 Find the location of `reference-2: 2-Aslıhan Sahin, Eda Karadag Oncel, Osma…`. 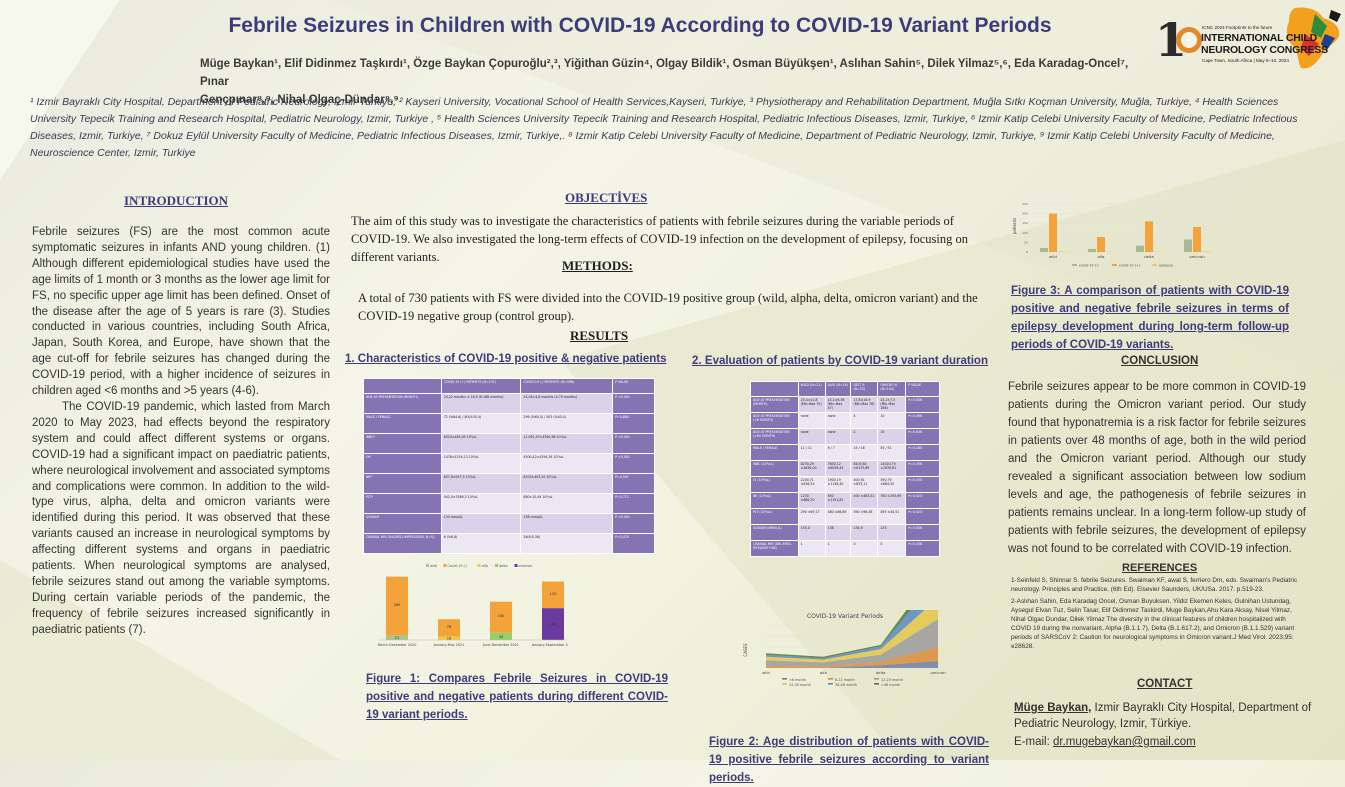

reference-2: 2-Aslıhan Sahin, Eda Karadag Oncel, Osma… is located at coordinates (1158, 624).